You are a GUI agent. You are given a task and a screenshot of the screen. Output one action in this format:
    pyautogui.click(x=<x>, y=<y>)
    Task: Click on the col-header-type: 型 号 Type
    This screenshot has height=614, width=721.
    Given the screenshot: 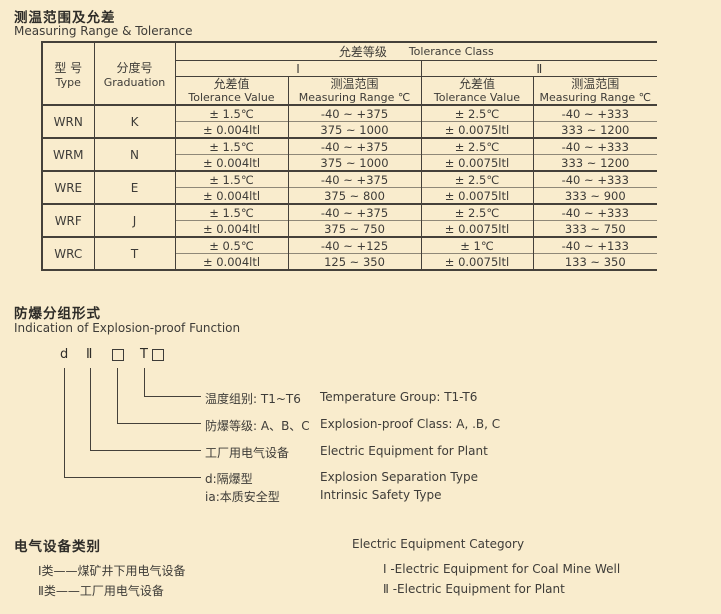 What is the action you would take?
    pyautogui.click(x=67, y=74)
    